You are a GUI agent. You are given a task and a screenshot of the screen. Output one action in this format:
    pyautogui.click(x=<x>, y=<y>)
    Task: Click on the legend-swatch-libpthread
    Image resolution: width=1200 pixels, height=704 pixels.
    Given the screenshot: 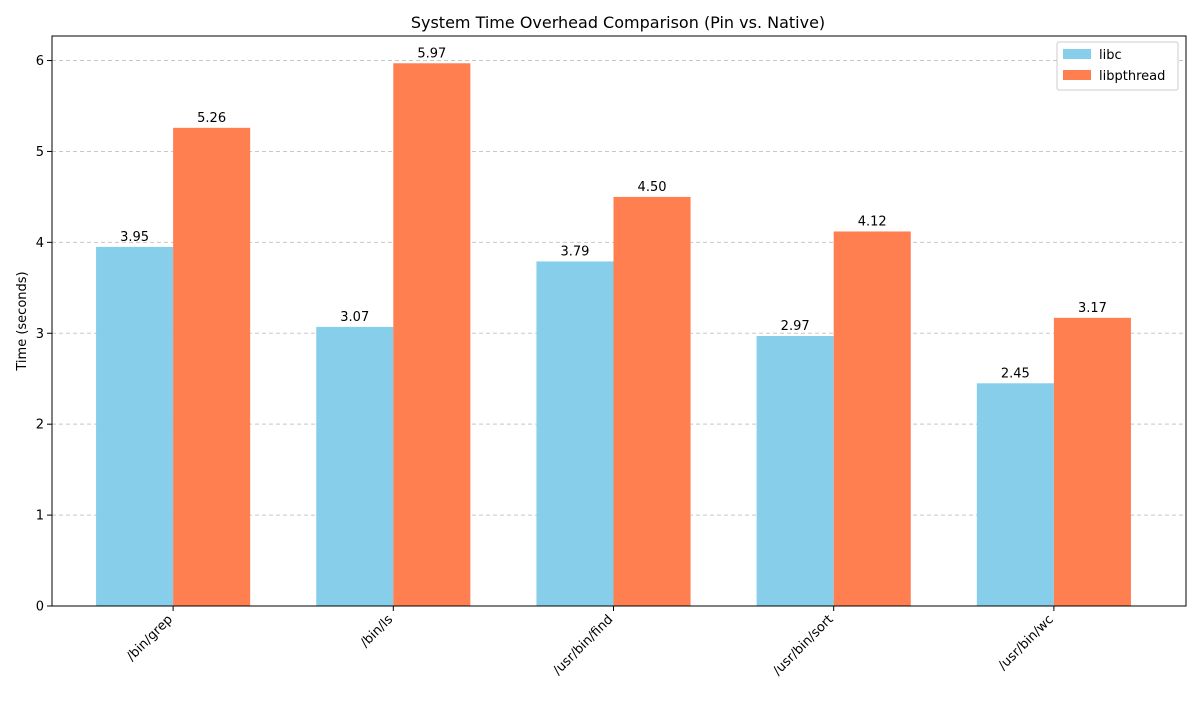 What is the action you would take?
    pyautogui.click(x=1077, y=75)
    